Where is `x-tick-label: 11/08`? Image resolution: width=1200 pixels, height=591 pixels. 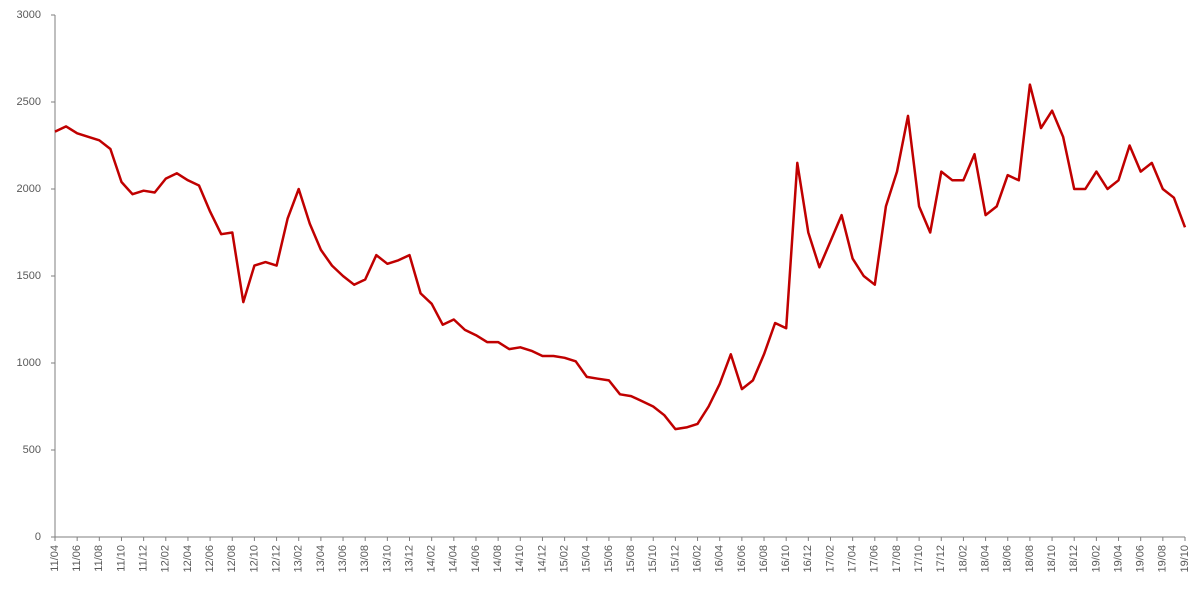
x-tick-label: 11/08 is located at coordinates (99, 558).